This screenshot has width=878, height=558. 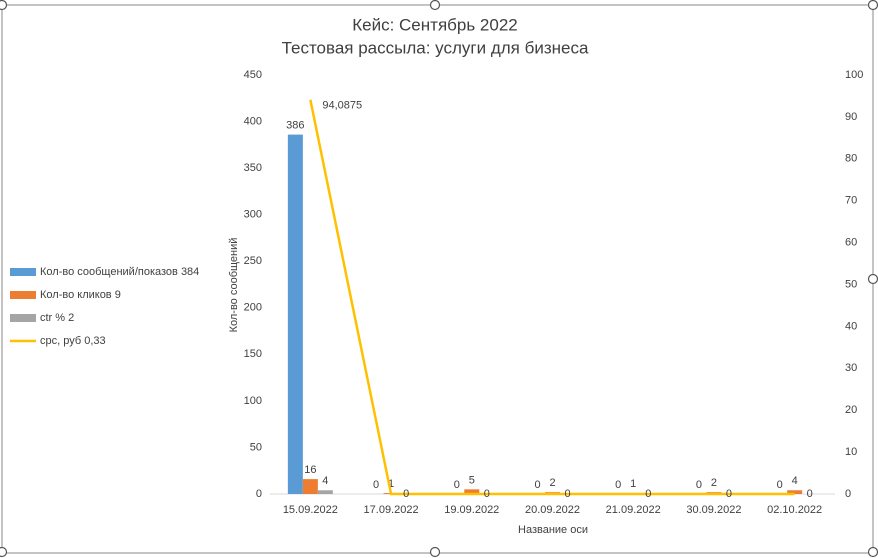 I want to click on legend-label: Кол-во сообщений/показов 384, so click(x=119, y=272).